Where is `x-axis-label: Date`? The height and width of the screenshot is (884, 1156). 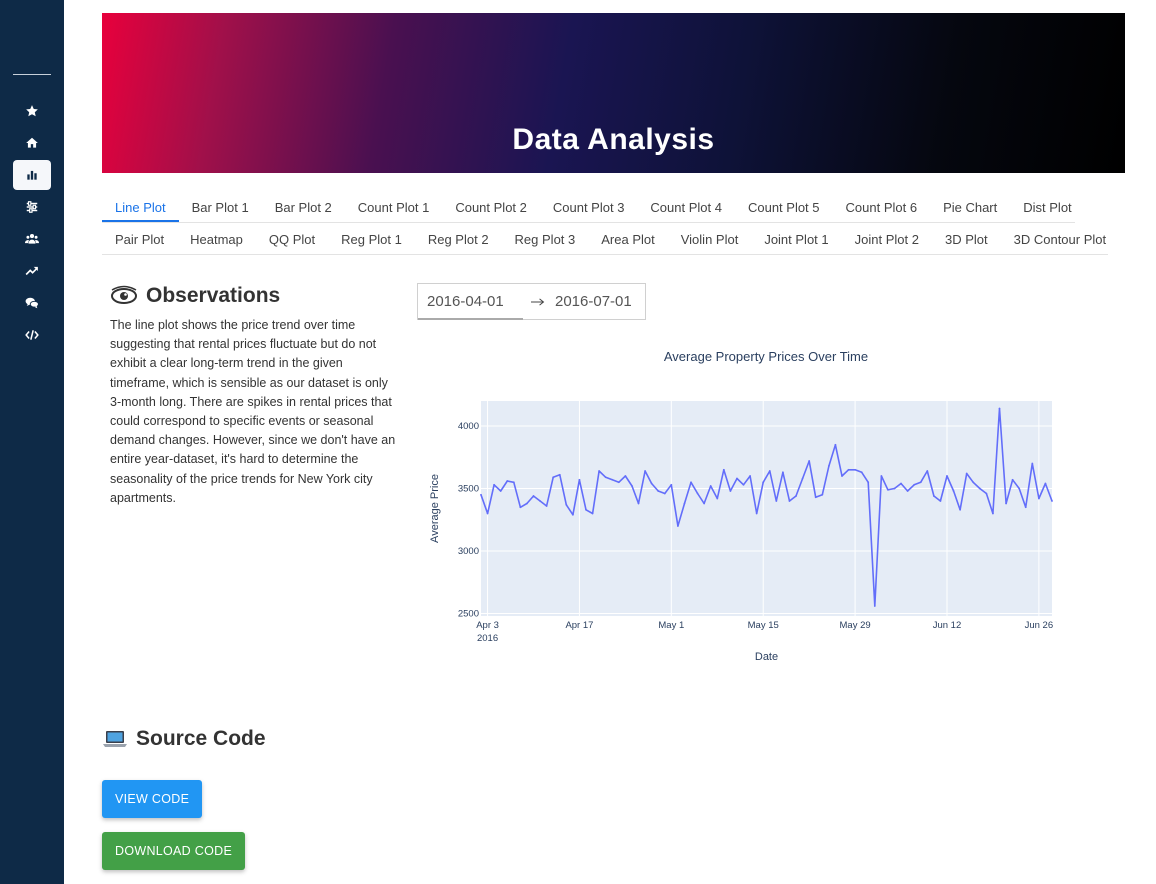
x-axis-label: Date is located at coordinates (766, 657).